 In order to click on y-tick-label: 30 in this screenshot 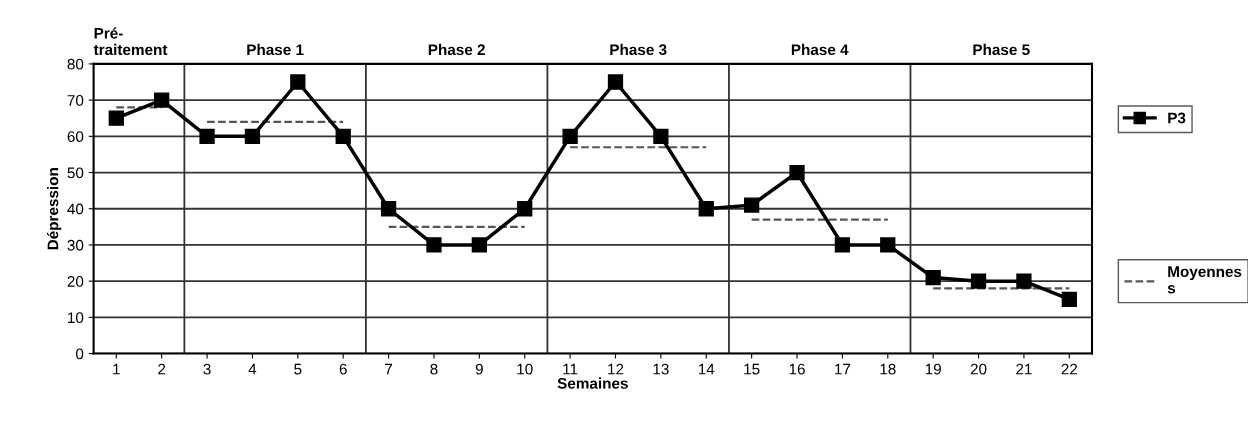, I will do `click(75, 245)`.